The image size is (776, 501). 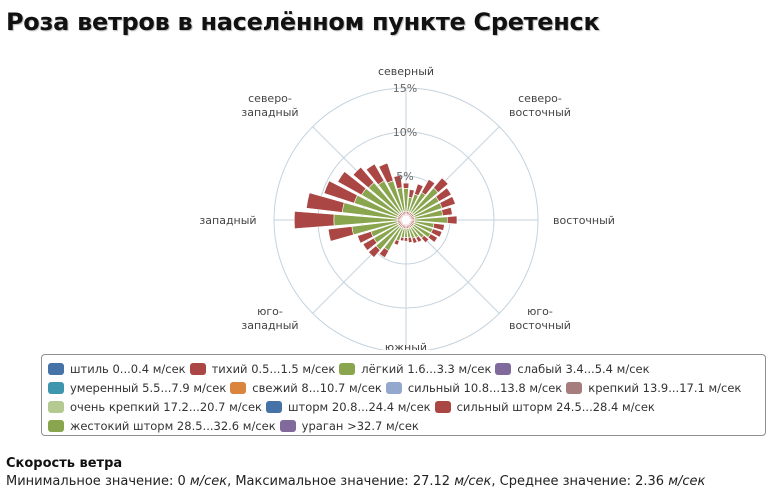 I want to click on radial-tick-label: 10%, so click(x=405, y=132).